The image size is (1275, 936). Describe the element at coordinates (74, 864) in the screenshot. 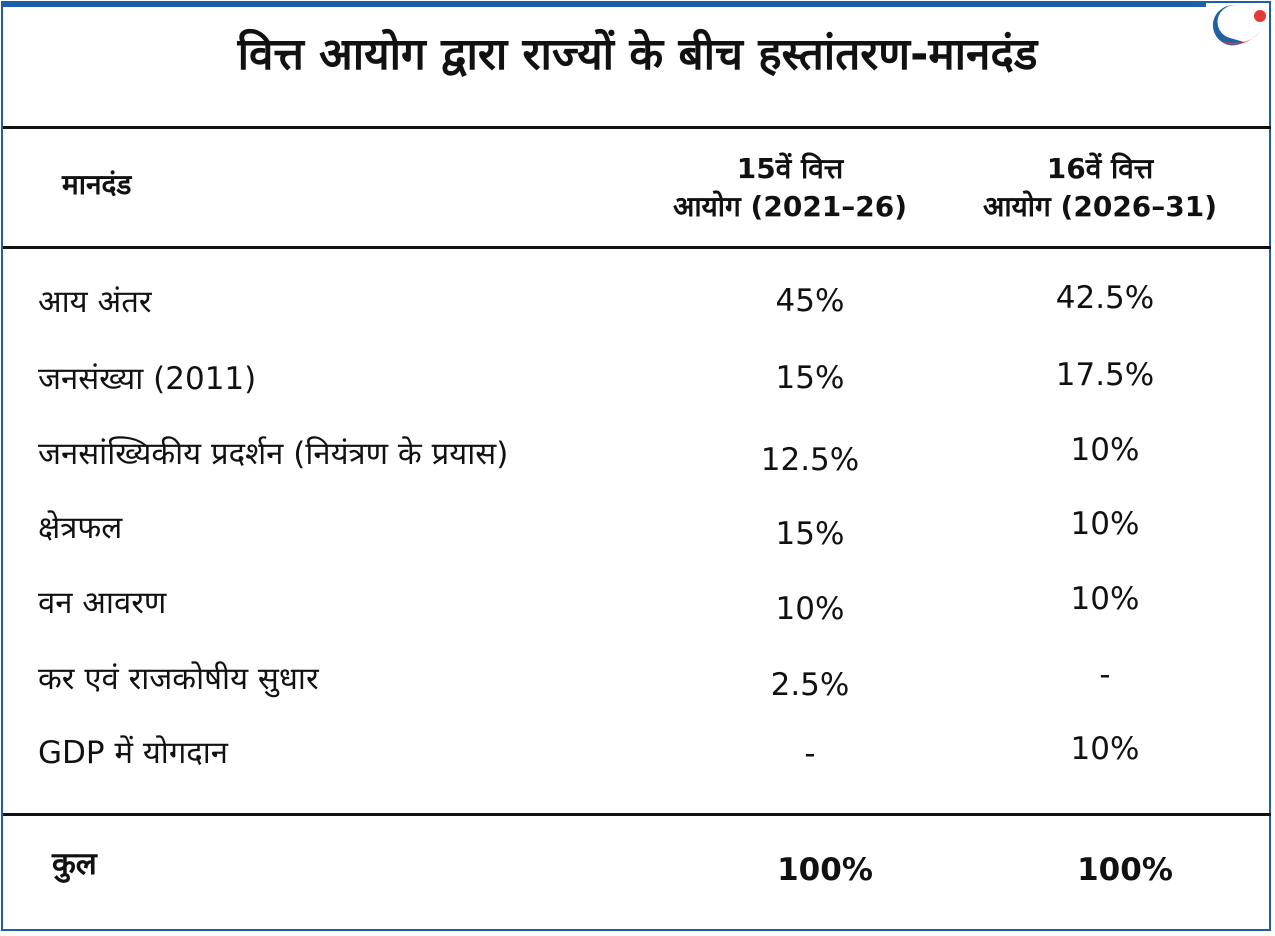

I see `total-label: कुल` at that location.